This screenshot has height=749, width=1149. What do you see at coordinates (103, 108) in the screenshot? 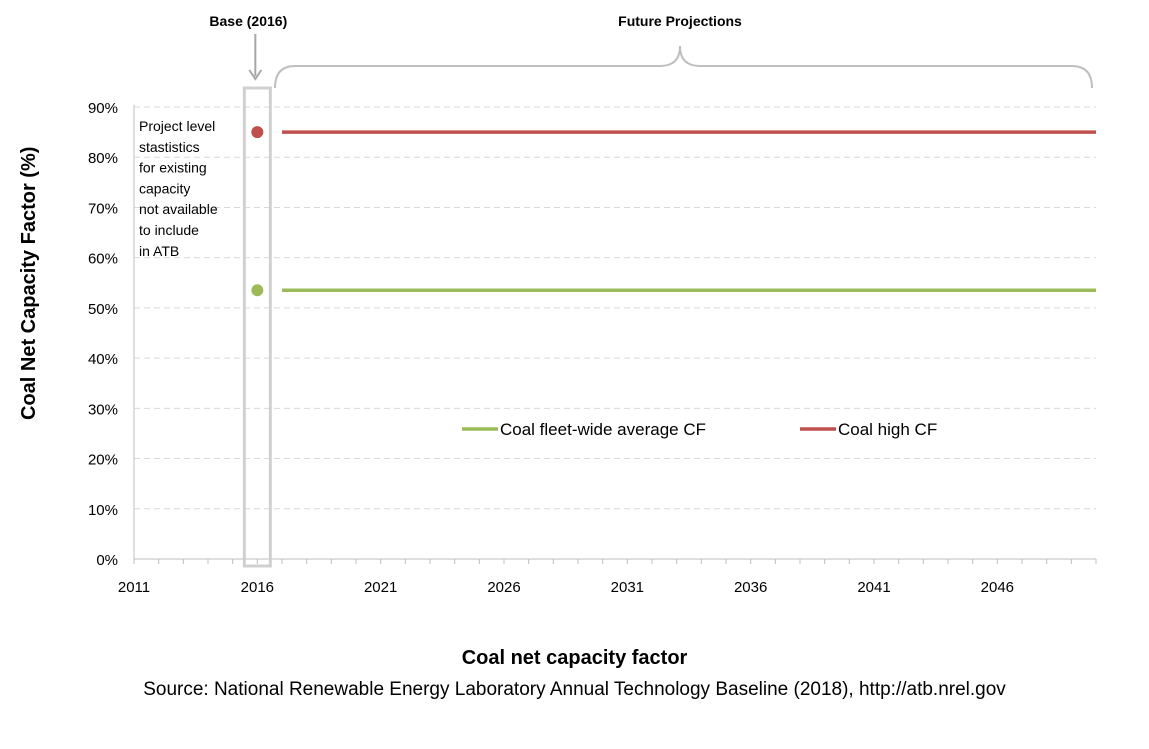
I see `y-tick-label: 90%` at bounding box center [103, 108].